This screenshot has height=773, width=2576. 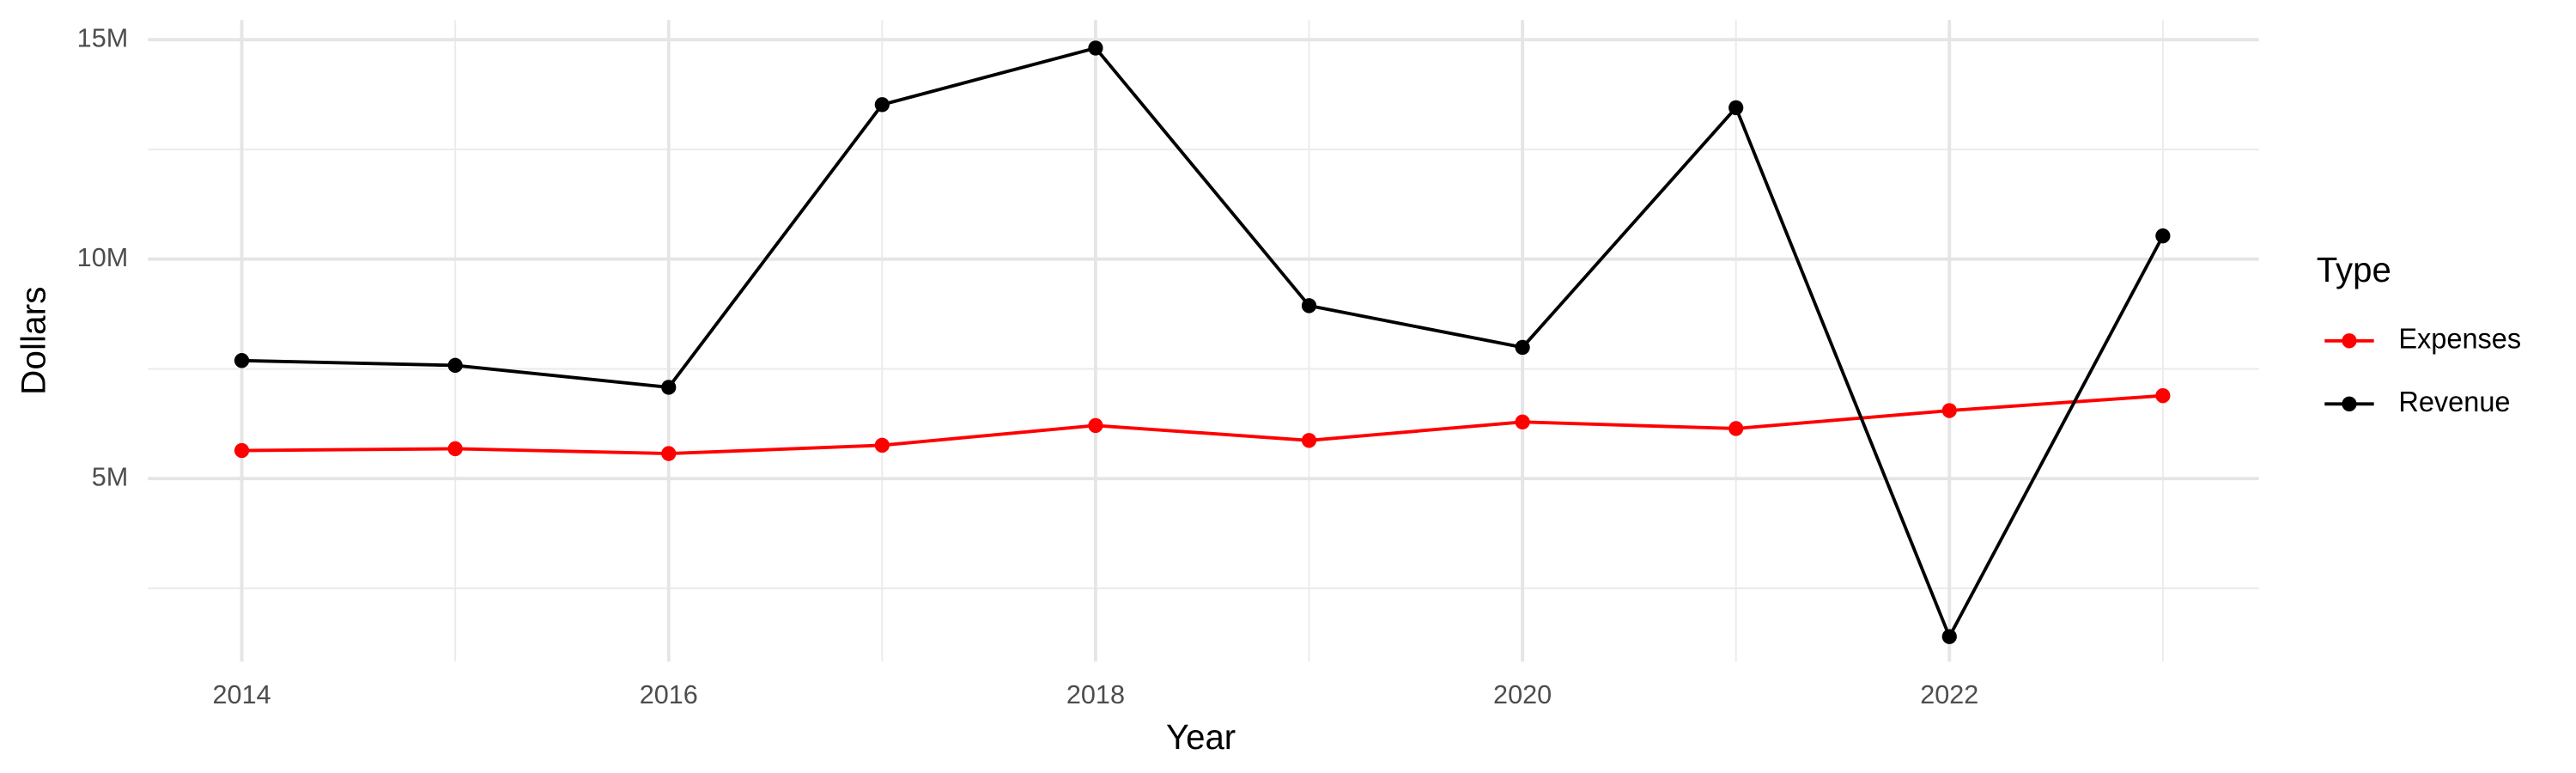 What do you see at coordinates (33, 341) in the screenshot?
I see `y-axis-title: Dollars` at bounding box center [33, 341].